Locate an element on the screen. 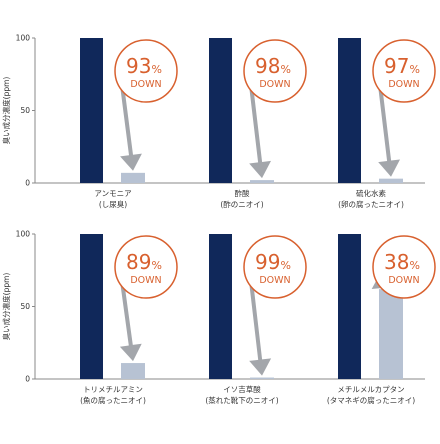 The width and height of the screenshot is (440, 444). badge-value: 97 is located at coordinates (396, 66).